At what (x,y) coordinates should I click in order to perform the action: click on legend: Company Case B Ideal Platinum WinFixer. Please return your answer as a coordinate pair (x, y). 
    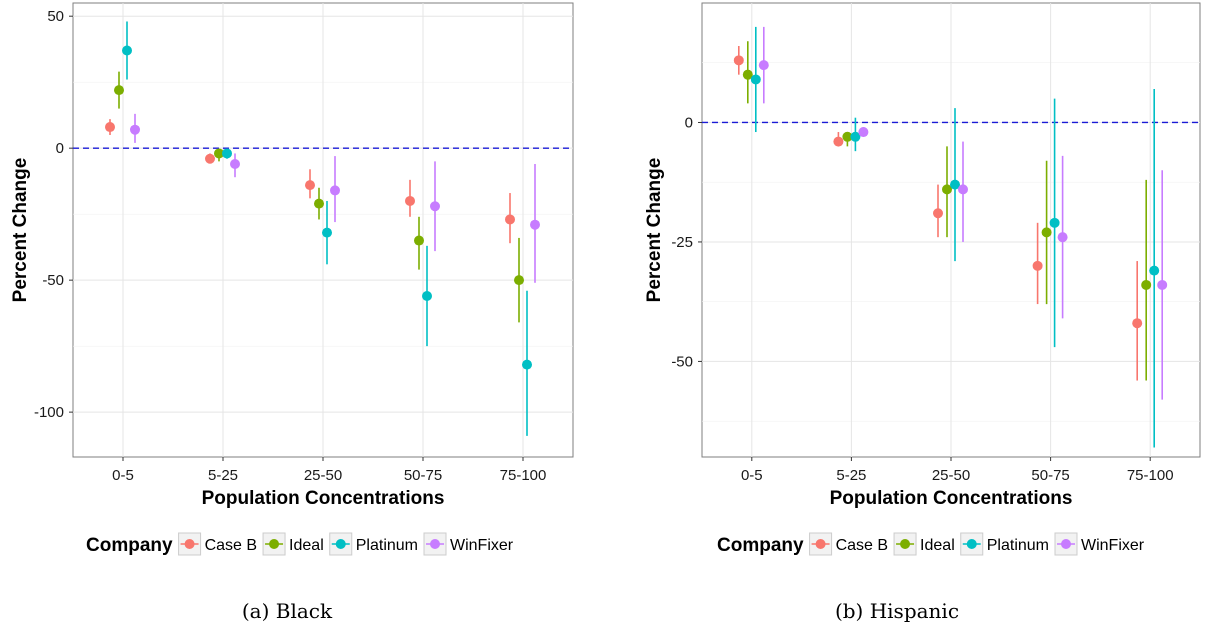
    Looking at the image, I should click on (300, 544).